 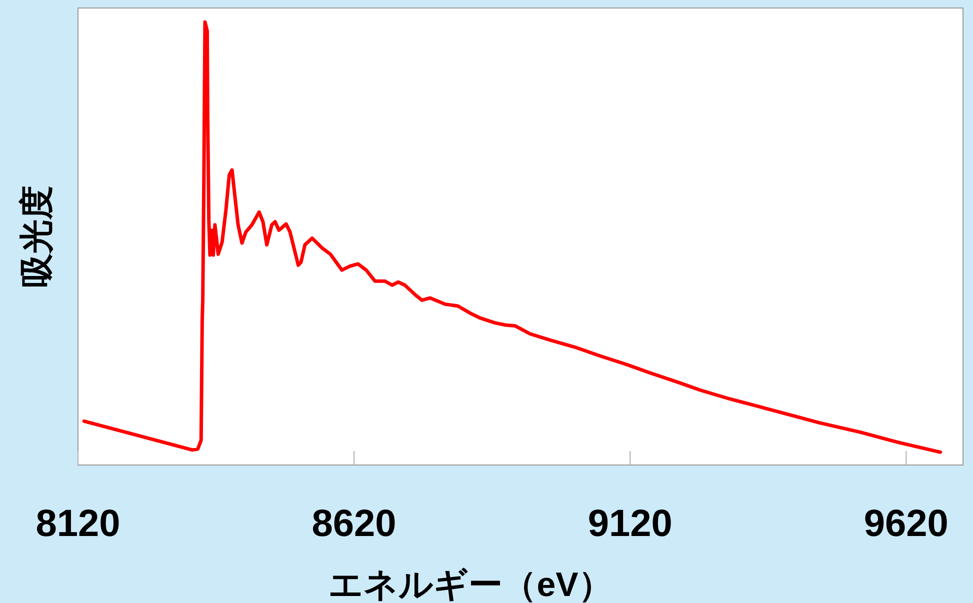 What do you see at coordinates (37, 237) in the screenshot?
I see `y-axis-title: 吸光度` at bounding box center [37, 237].